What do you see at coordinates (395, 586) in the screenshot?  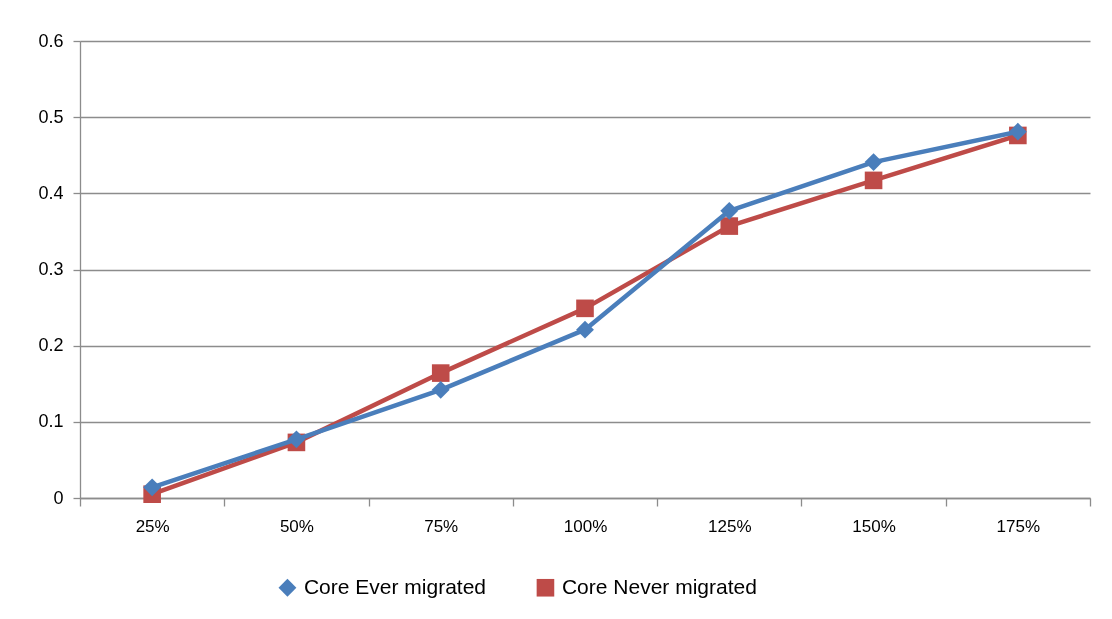 I see `legend-label: Core Ever migrated` at bounding box center [395, 586].